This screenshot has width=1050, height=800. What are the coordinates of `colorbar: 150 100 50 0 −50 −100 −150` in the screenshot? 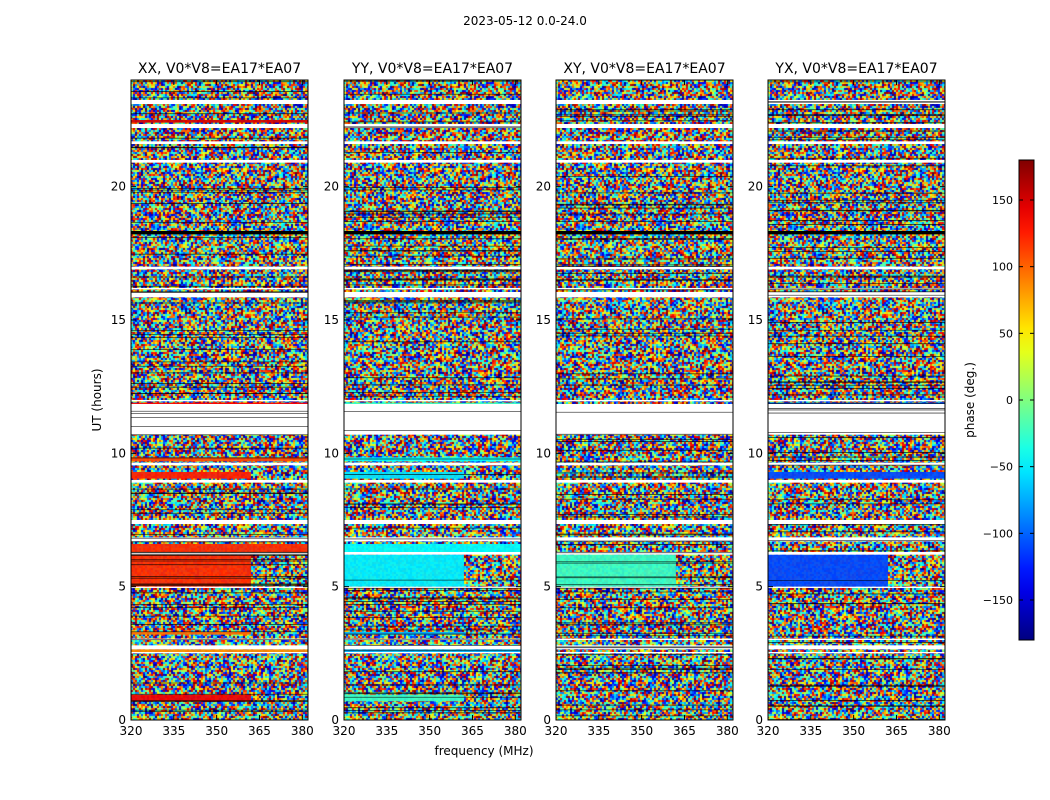 It's located at (1009, 400).